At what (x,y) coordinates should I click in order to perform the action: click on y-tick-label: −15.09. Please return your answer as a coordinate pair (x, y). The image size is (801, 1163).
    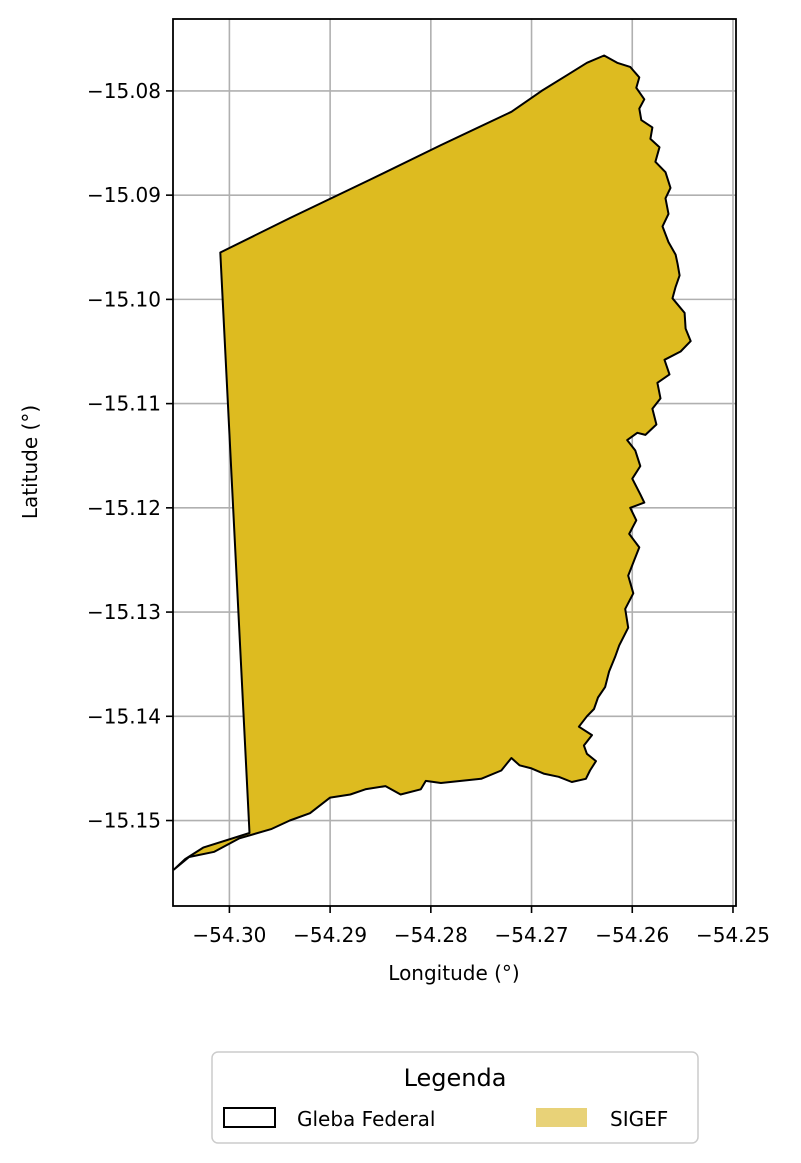
    Looking at the image, I should click on (124, 195).